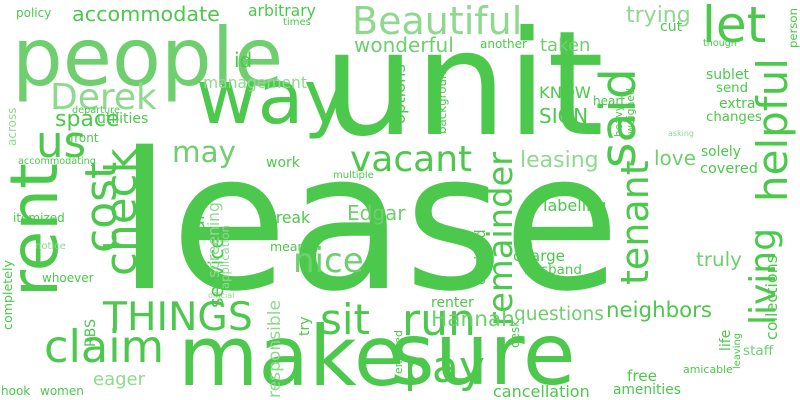 This screenshot has width=800, height=400. I want to click on cloud-word-changes: changes, so click(734, 117).